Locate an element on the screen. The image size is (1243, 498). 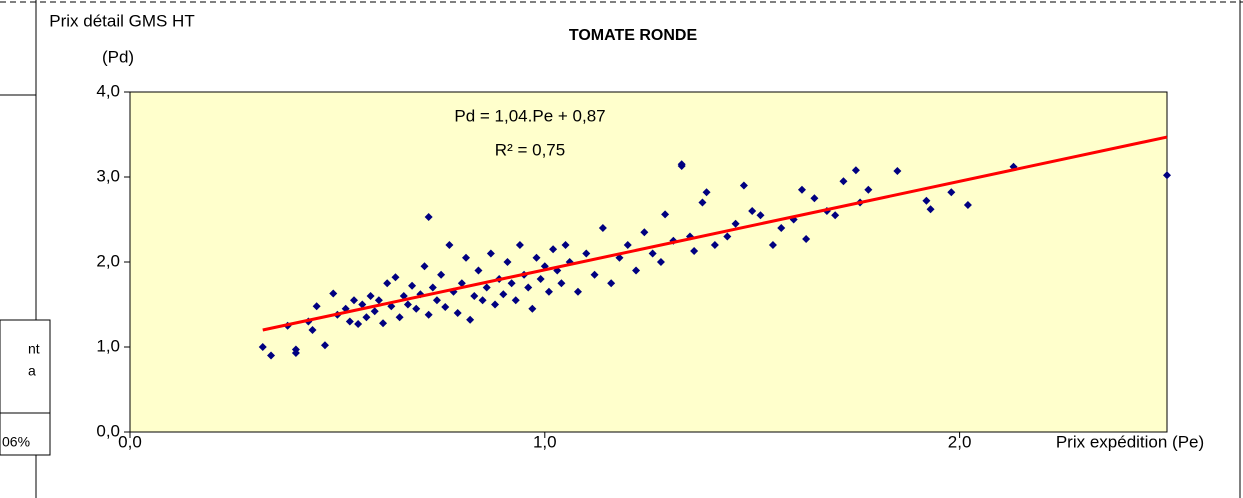
side-cell: nt is located at coordinates (34, 349).